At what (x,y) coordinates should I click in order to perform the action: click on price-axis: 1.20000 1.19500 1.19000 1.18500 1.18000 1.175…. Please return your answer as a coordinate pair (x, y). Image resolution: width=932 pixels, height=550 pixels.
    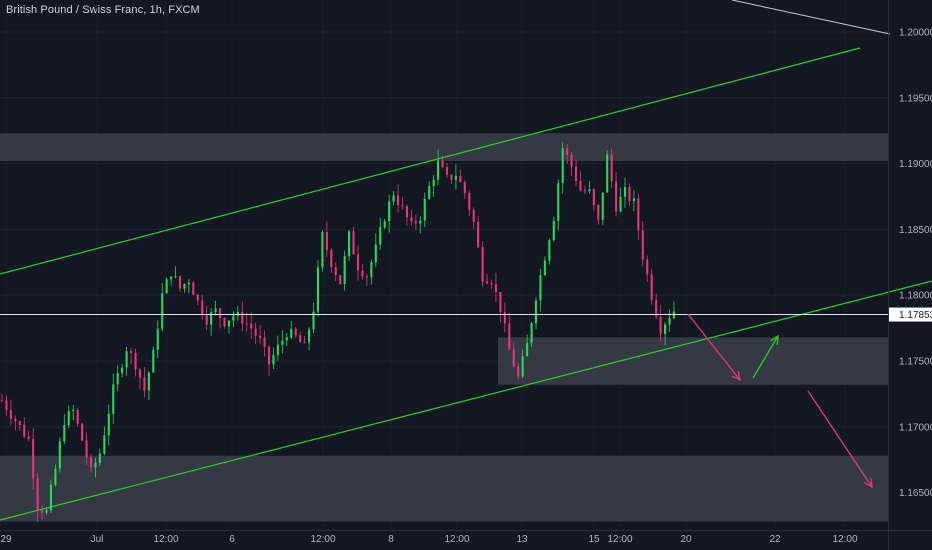
    Looking at the image, I should click on (910, 275).